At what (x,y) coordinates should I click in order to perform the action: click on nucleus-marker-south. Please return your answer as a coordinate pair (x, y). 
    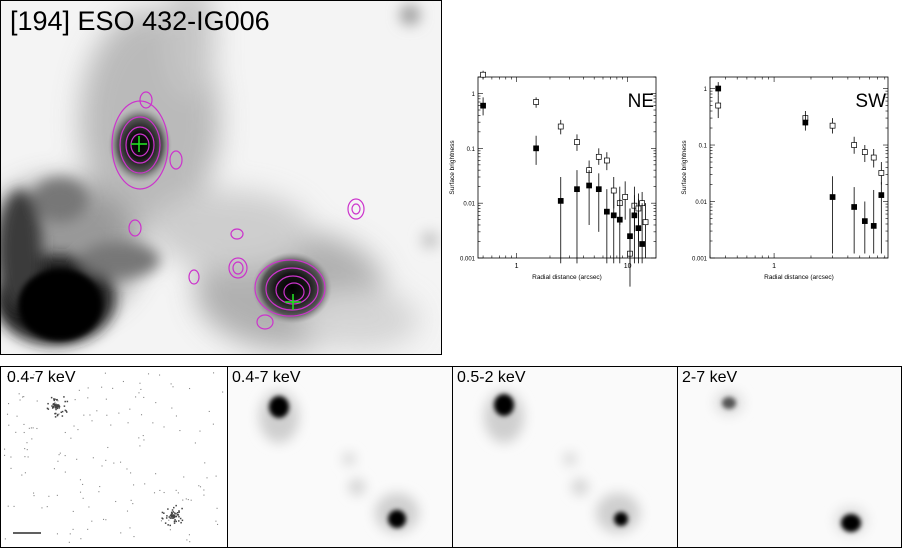
    Looking at the image, I should click on (293, 302).